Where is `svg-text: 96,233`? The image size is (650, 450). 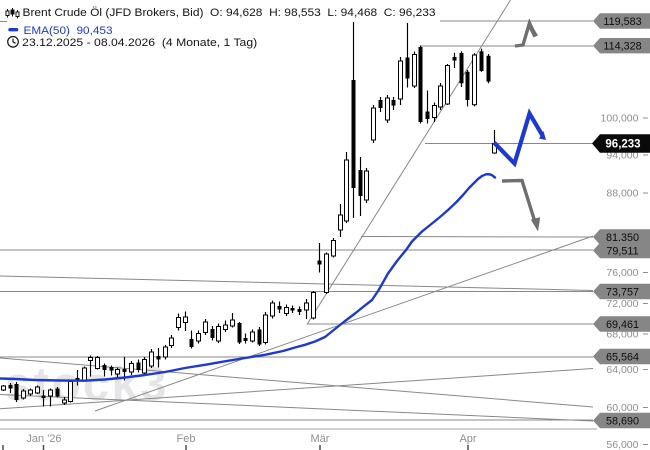 svg-text: 96,233 is located at coordinates (622, 145).